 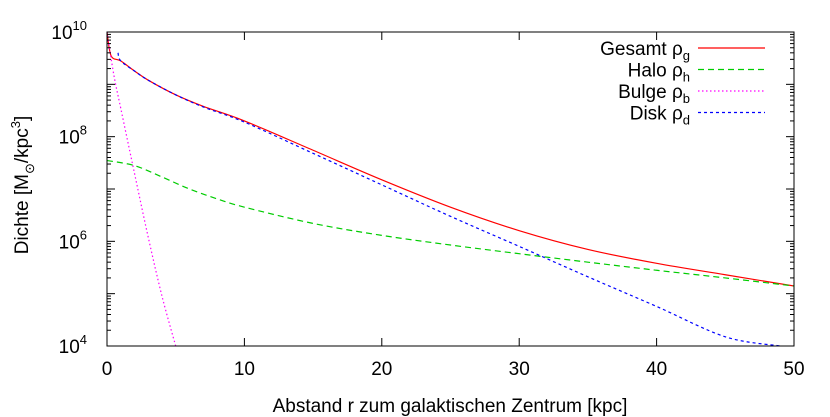 What do you see at coordinates (654, 94) in the screenshot?
I see `legend-label-b: Bulge ρb` at bounding box center [654, 94].